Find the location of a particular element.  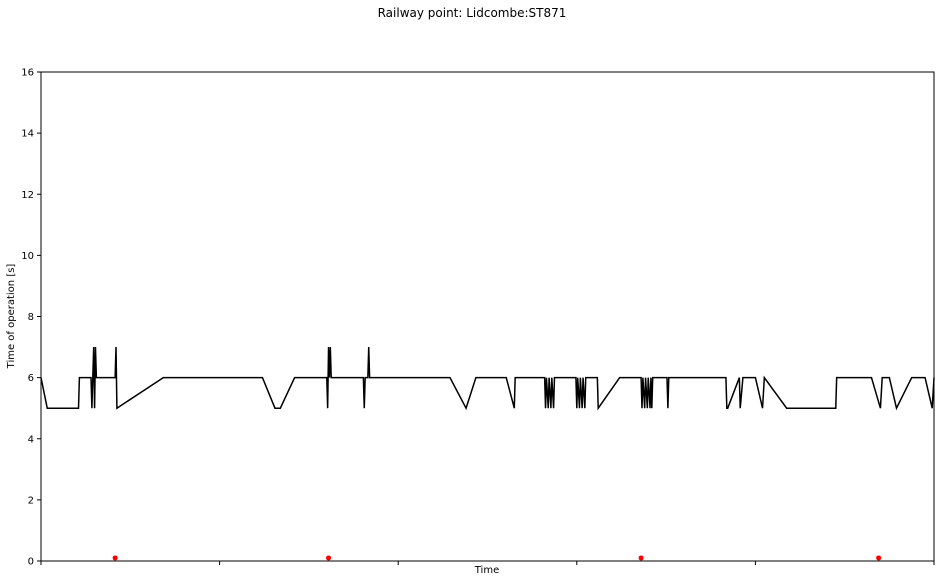

y-tick-label: 10 is located at coordinates (27, 256).